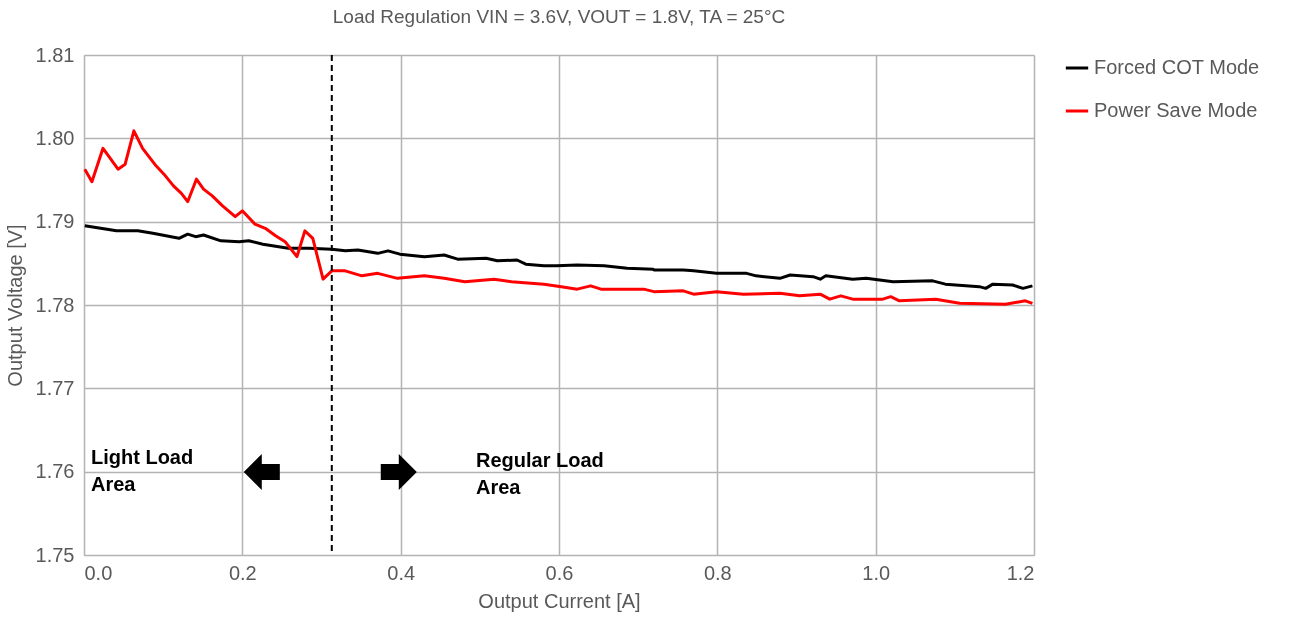 The width and height of the screenshot is (1305, 641). What do you see at coordinates (1176, 110) in the screenshot?
I see `legend-label: Power Save Mode` at bounding box center [1176, 110].